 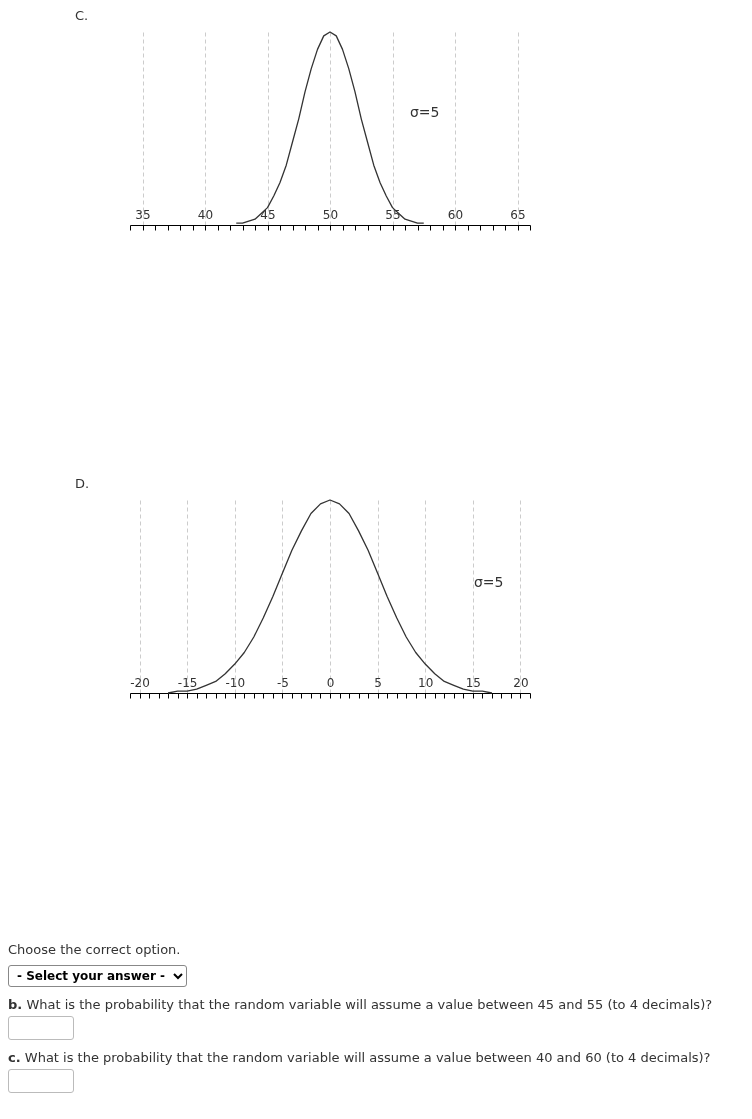 What do you see at coordinates (455, 214) in the screenshot?
I see `x-tick-label: 60` at bounding box center [455, 214].